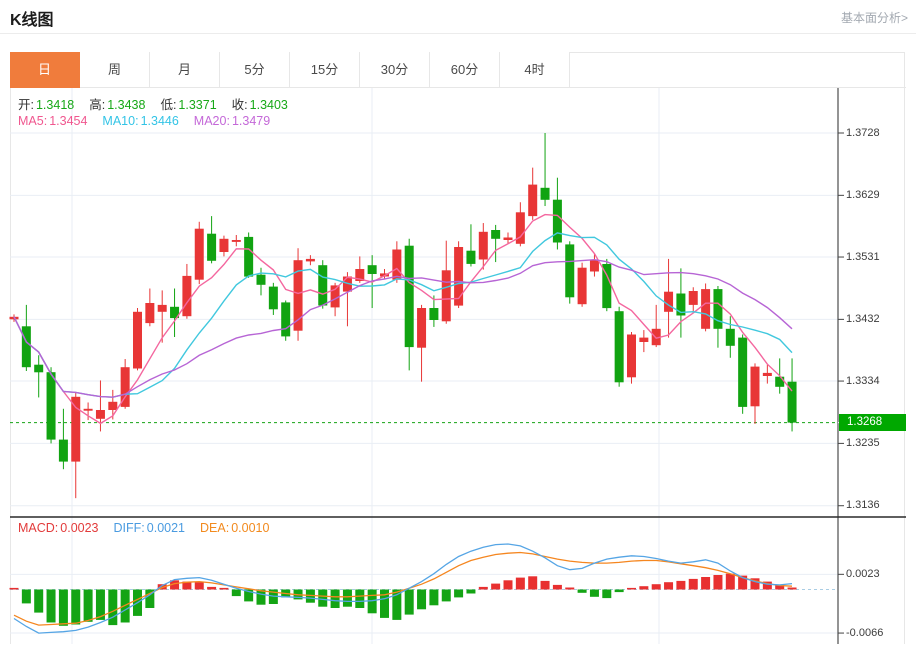 This screenshot has width=916, height=645. I want to click on tab-period-2: 月, so click(185, 70).